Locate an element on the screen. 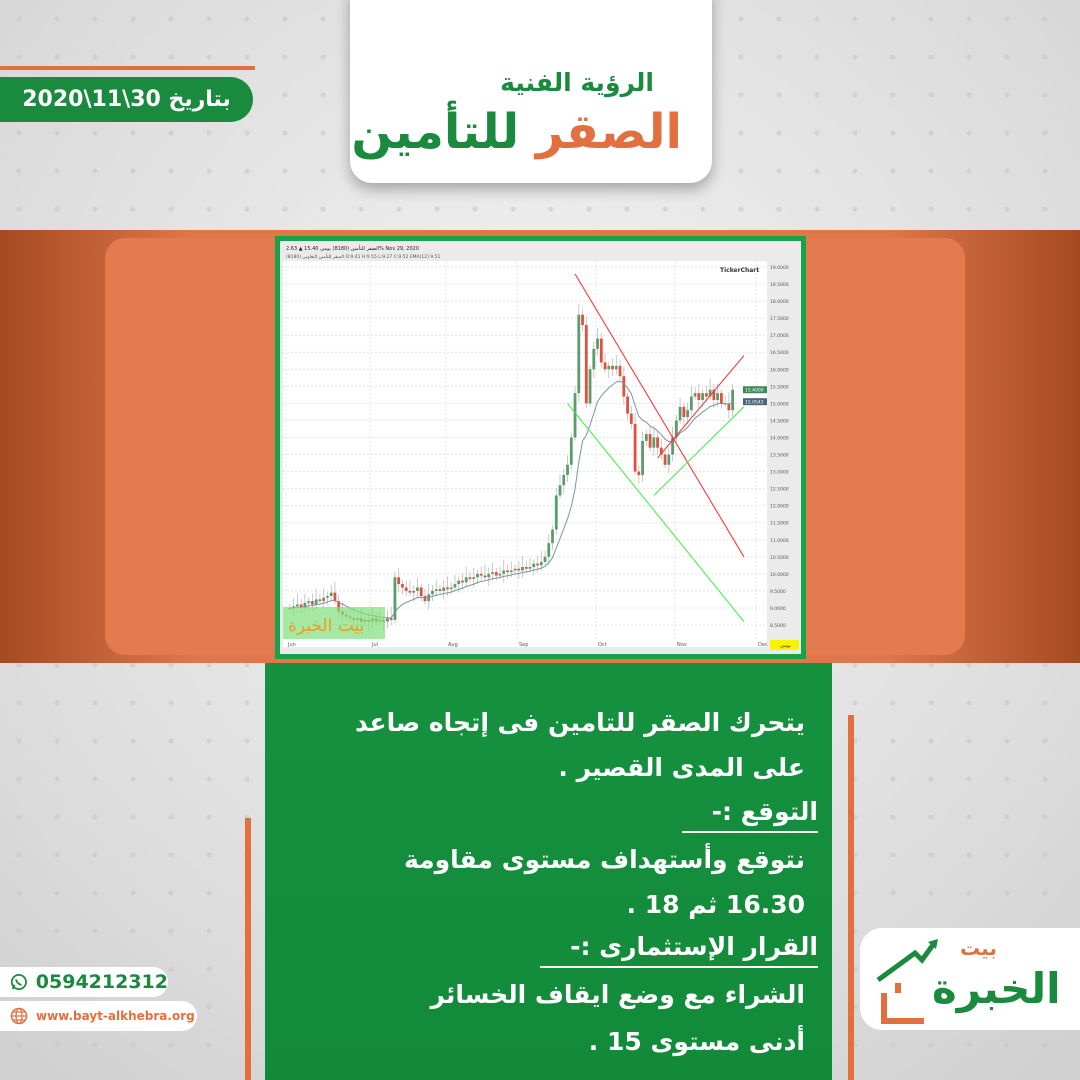 The image size is (1080, 1080). page-title: الصقر للتأمين is located at coordinates (516, 132).